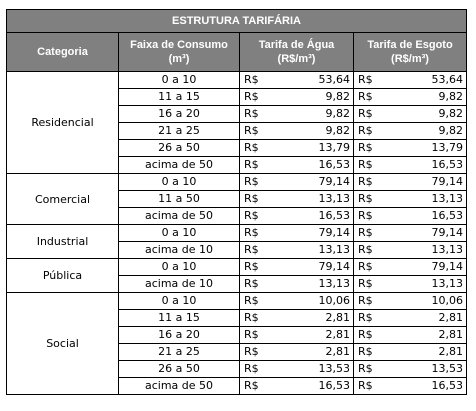 The image size is (476, 411). I want to click on esgoto-tariff-cell: R$ 9,82, so click(410, 131).